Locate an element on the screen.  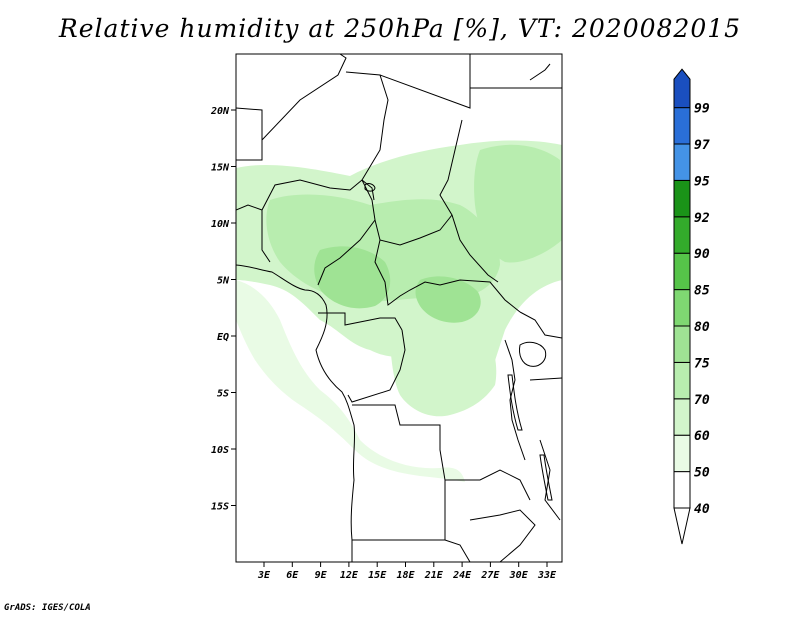
colorbar-label: 75 is located at coordinates (702, 363).